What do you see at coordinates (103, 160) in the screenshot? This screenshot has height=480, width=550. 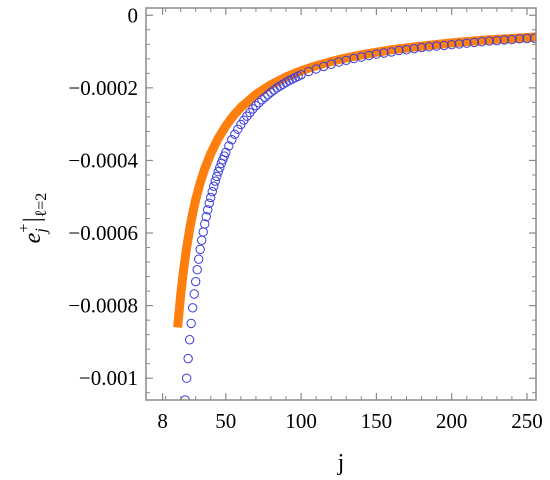 I see `y-tick-label: −0.0004` at bounding box center [103, 160].